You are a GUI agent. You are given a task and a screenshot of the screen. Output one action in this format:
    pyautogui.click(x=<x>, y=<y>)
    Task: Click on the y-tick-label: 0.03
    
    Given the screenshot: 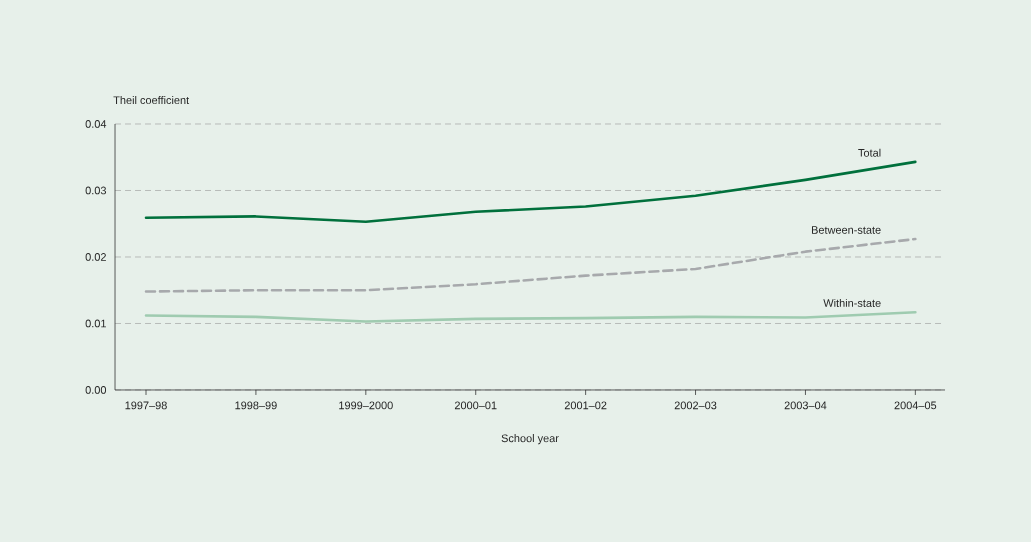 What is the action you would take?
    pyautogui.click(x=96, y=190)
    